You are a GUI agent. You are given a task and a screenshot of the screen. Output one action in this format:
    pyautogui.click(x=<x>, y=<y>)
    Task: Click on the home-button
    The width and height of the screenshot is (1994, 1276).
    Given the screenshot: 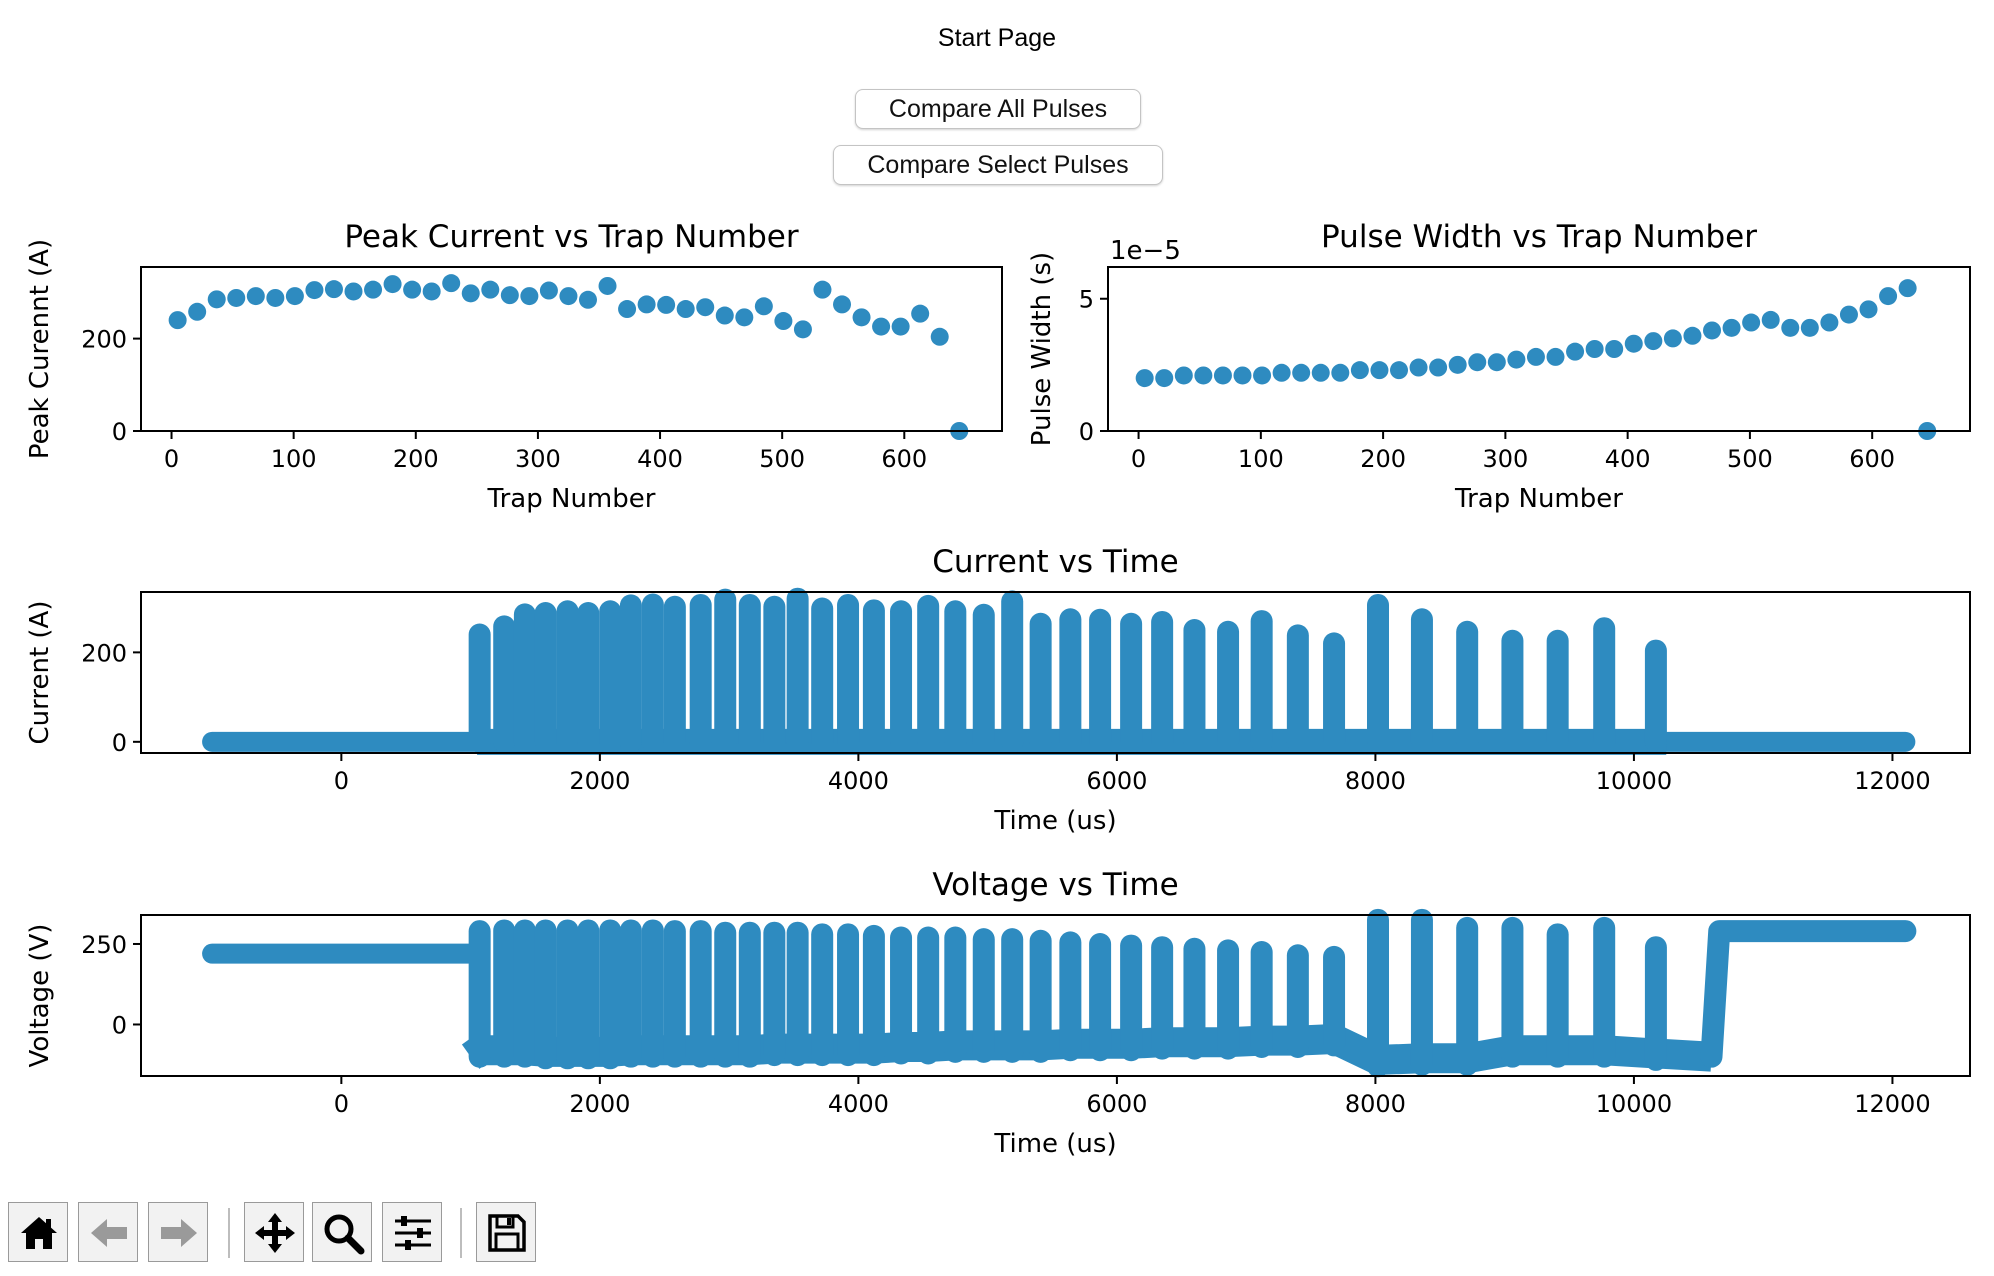 What is the action you would take?
    pyautogui.click(x=38, y=1232)
    